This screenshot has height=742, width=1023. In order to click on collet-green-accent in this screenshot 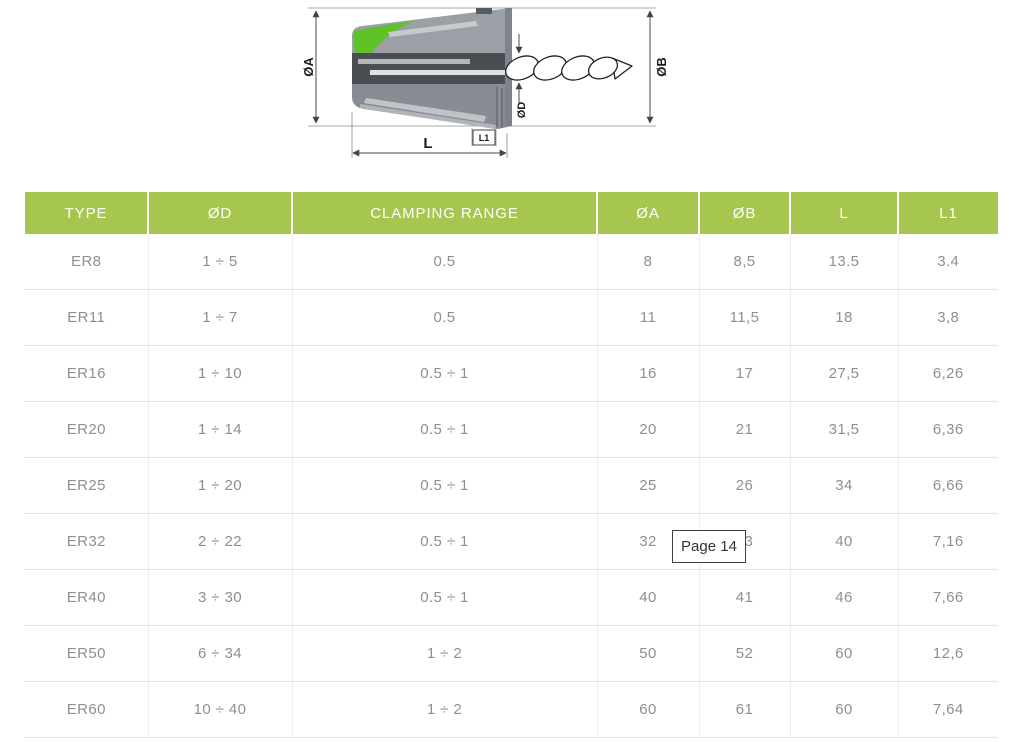, I will do `click(383, 47)`.